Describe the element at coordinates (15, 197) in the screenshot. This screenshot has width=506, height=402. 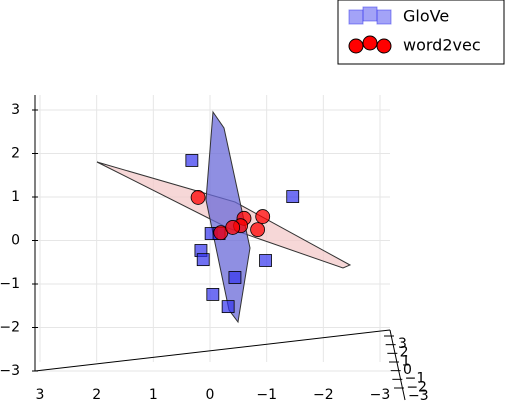
I see `z-tick-label: 1` at that location.